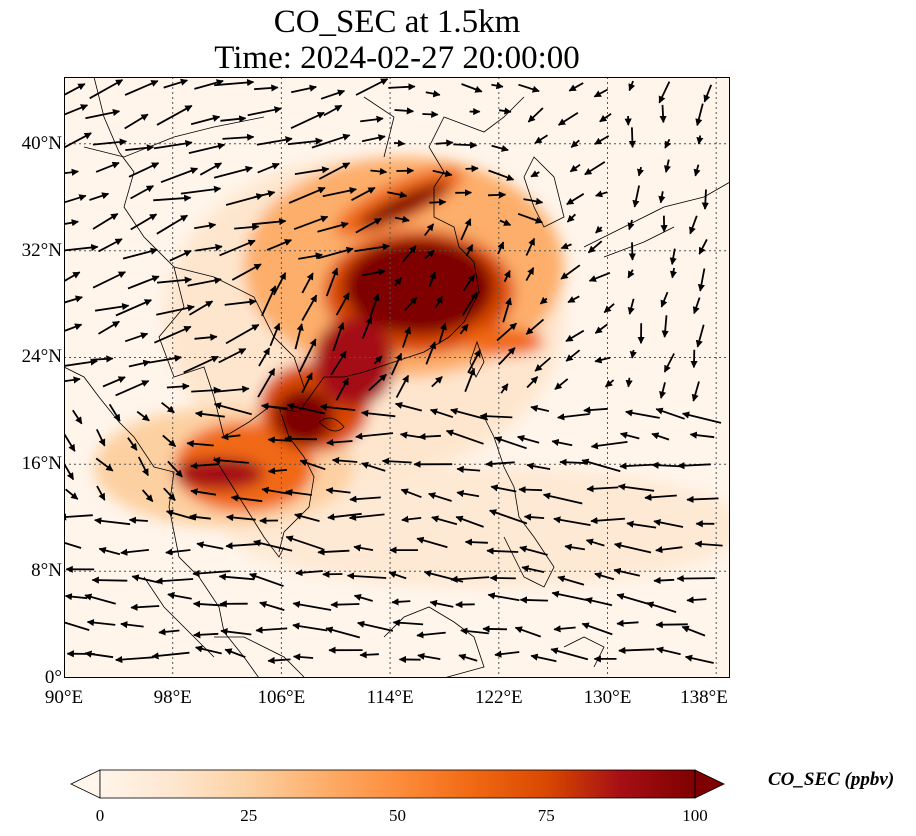 The width and height of the screenshot is (916, 836). Describe the element at coordinates (397, 22) in the screenshot. I see `plot-title: CO_SEC at 1.5km` at that location.